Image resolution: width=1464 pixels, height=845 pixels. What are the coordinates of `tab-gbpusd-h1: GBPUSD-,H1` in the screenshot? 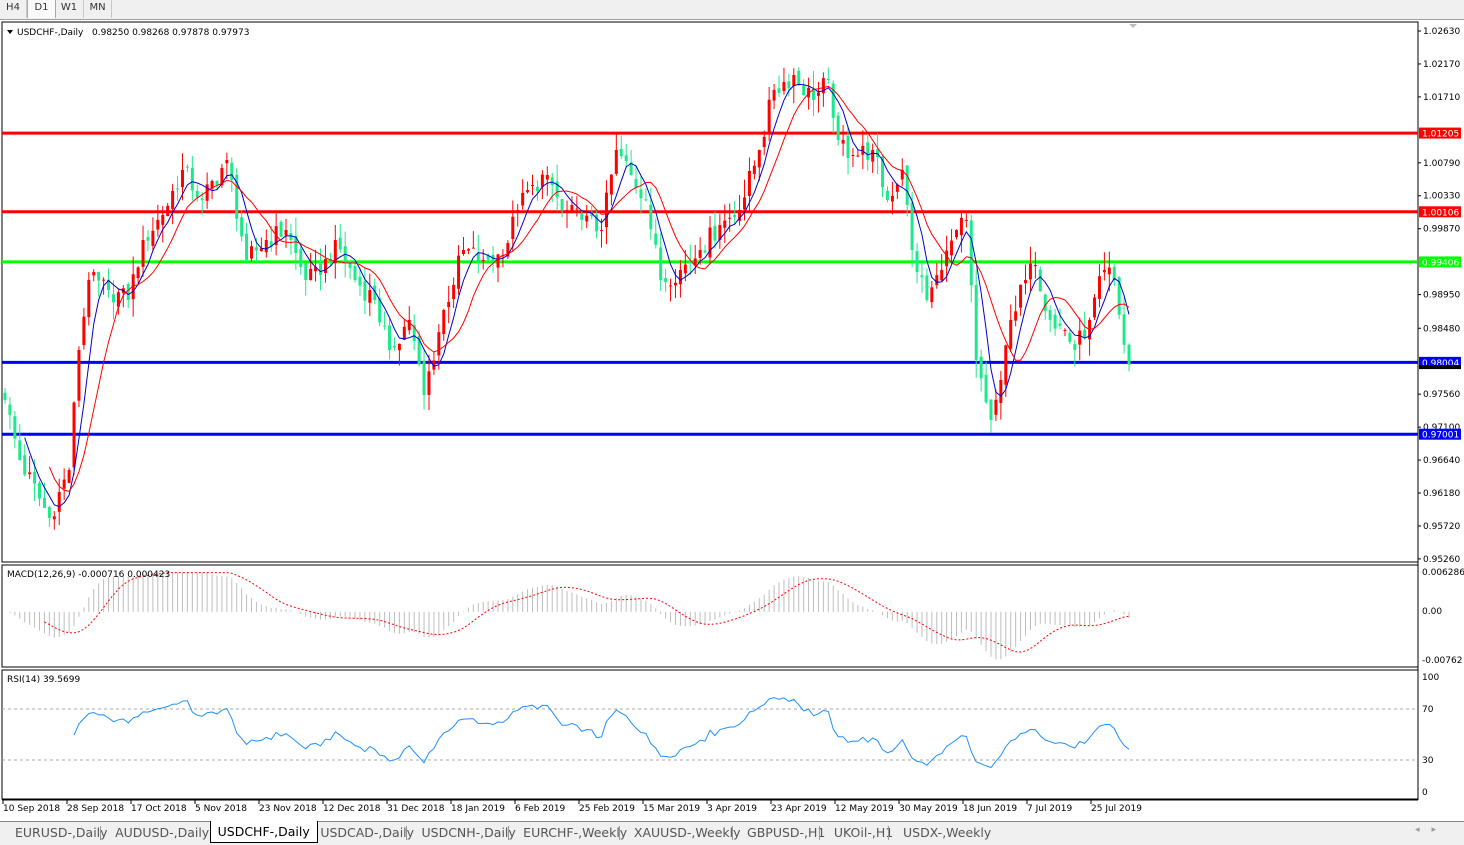 It's located at (786, 832).